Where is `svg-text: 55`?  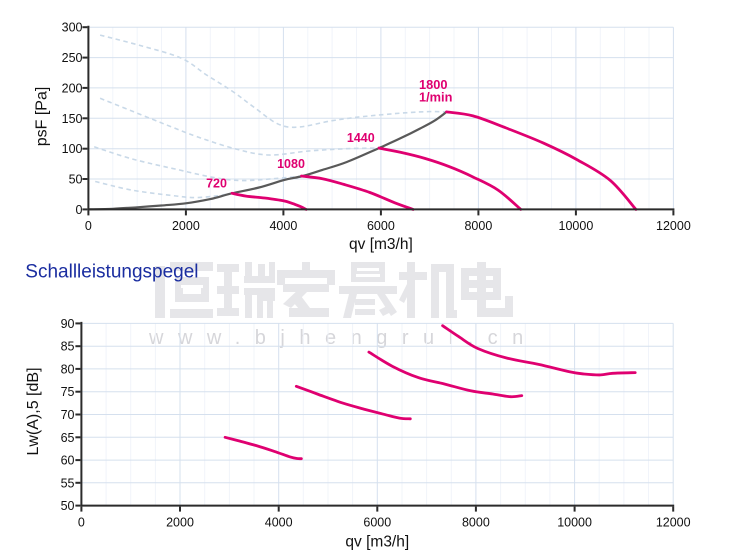
svg-text: 55 is located at coordinates (68, 483).